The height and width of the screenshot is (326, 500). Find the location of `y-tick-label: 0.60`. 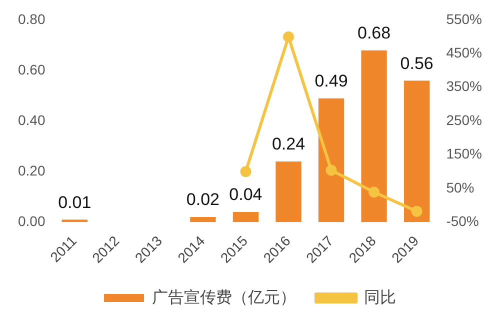

y-tick-label: 0.60 is located at coordinates (32, 69).